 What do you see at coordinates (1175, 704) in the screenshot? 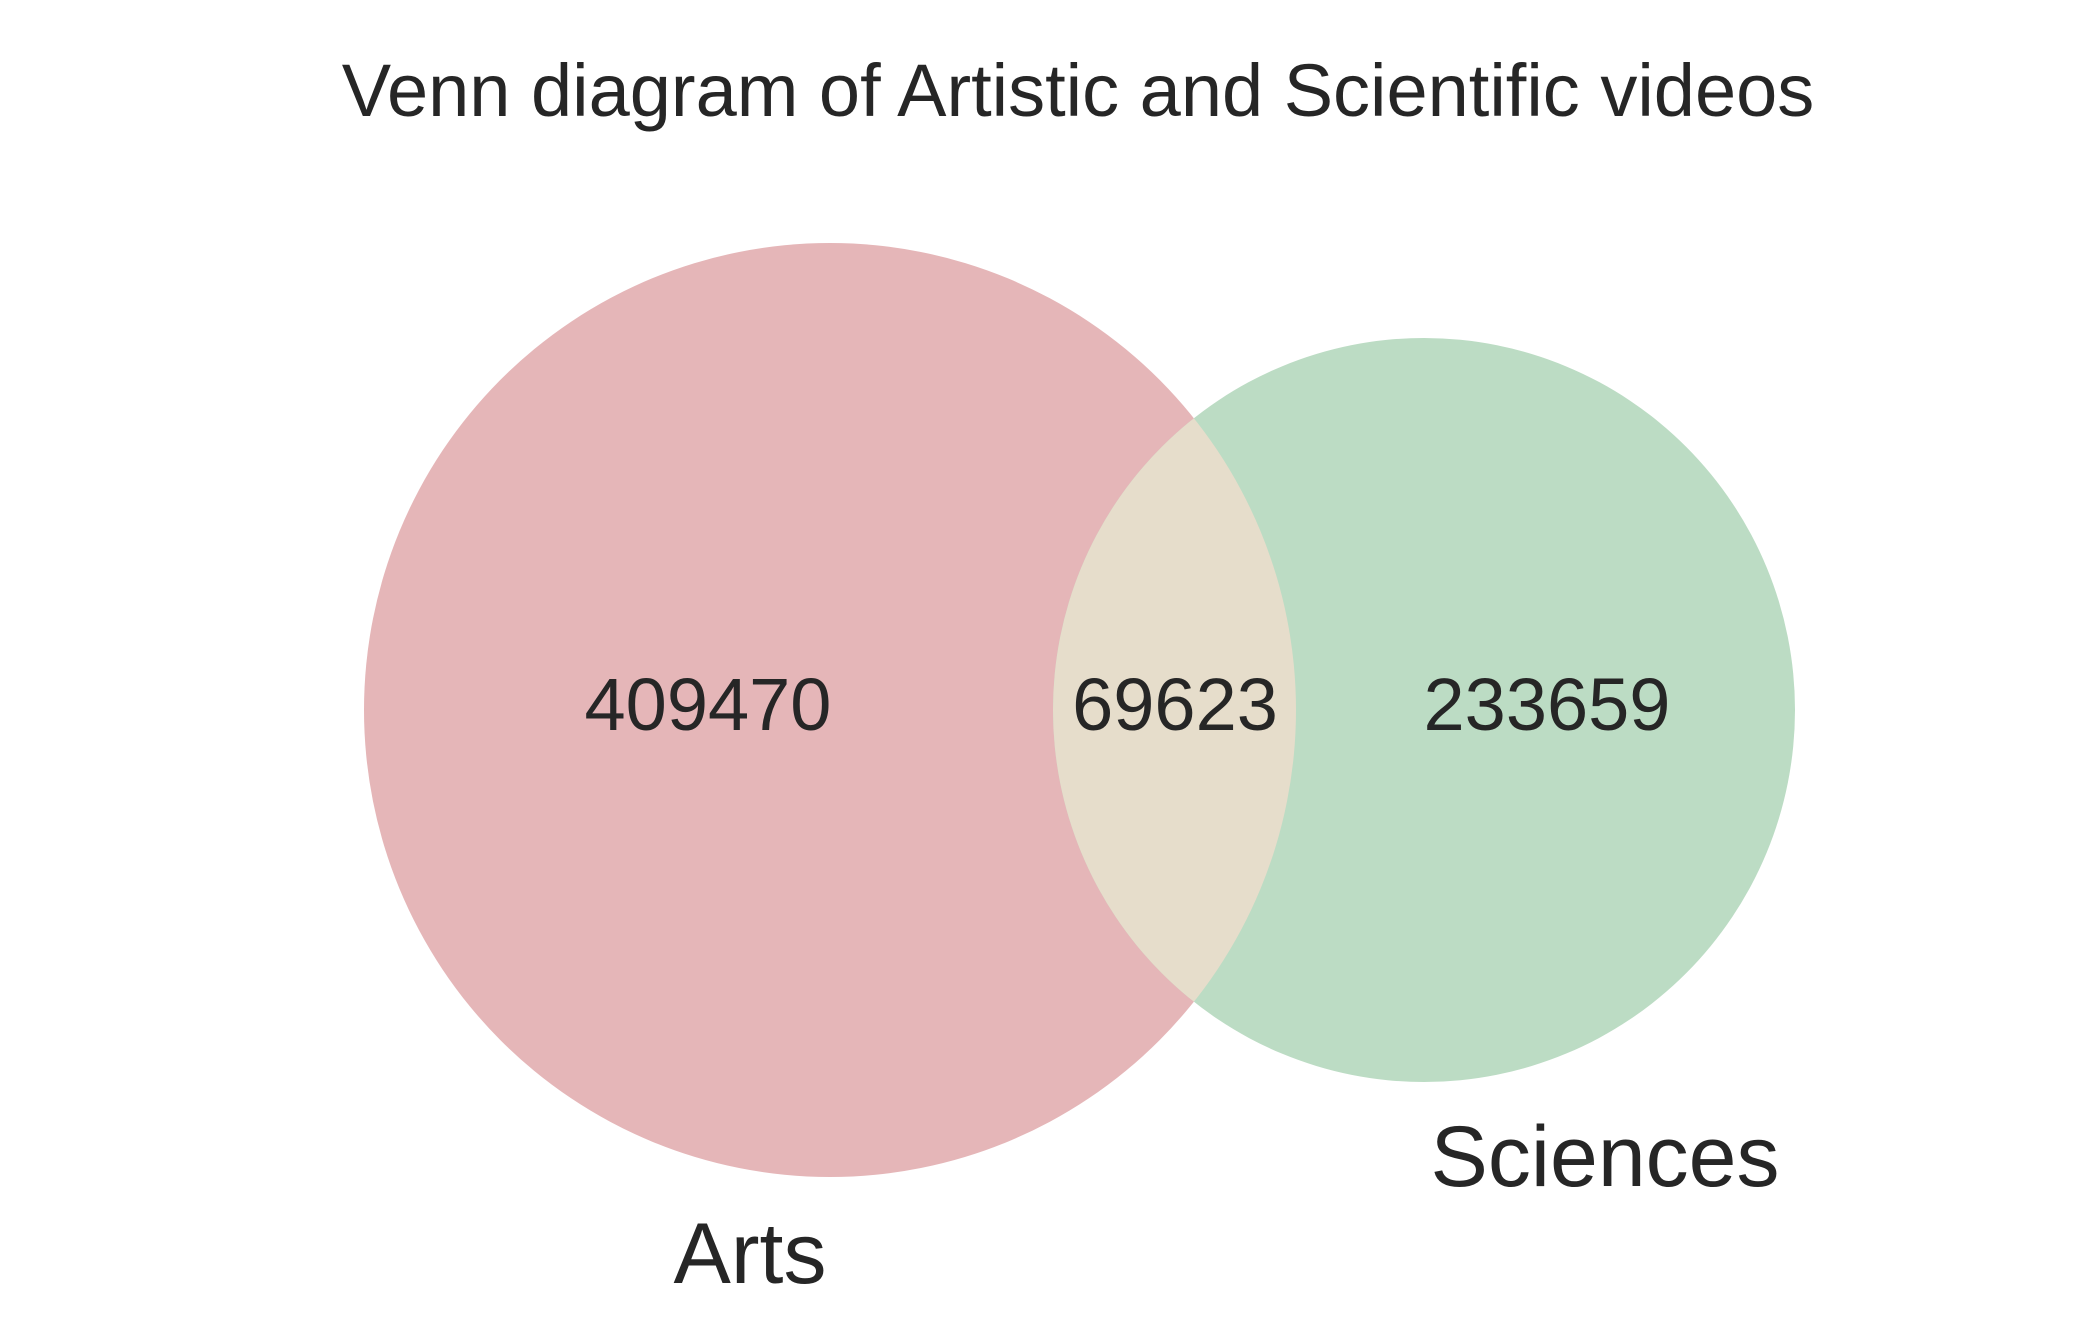
I see `intersection-count: 69623` at bounding box center [1175, 704].